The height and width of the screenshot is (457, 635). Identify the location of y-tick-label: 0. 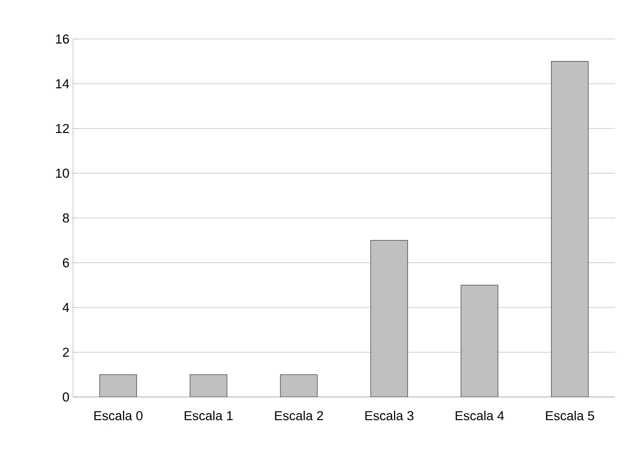
(65, 397).